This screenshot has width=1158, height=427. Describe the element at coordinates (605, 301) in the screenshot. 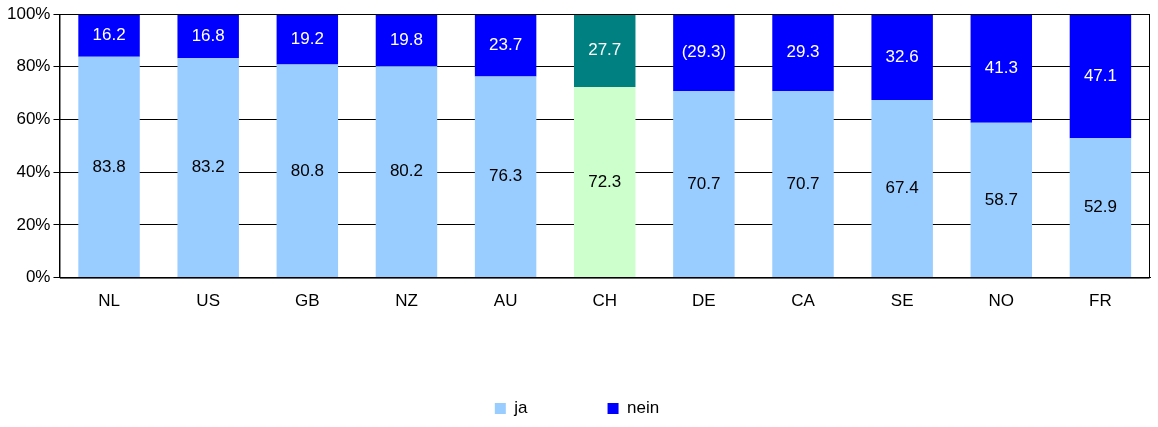

I see `x-tick-label: CH` at that location.